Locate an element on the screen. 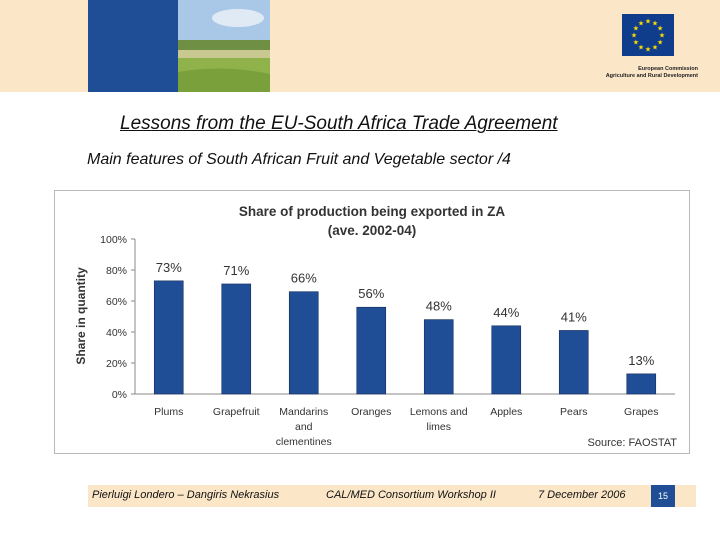 The image size is (720, 540). chart-source: Source: FAOSTAT is located at coordinates (633, 443).